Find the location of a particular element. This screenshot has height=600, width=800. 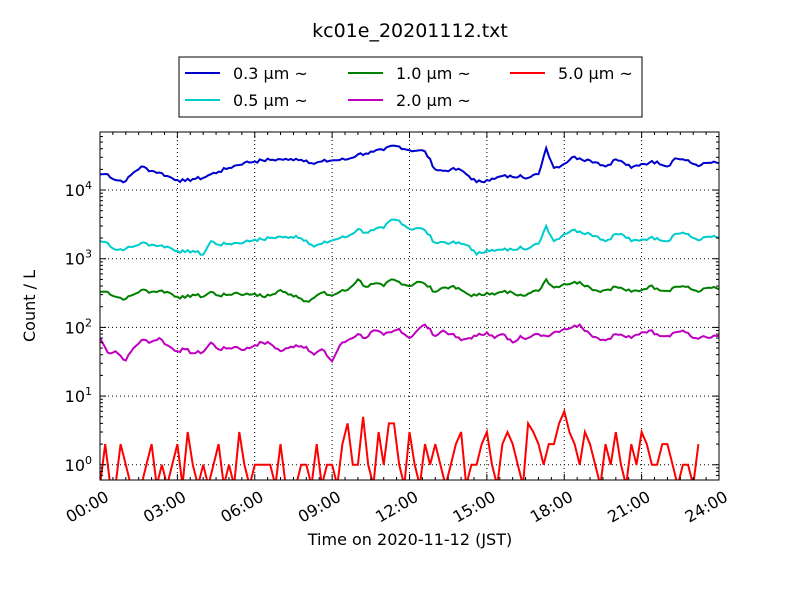

y-tick-label: 10¹ is located at coordinates (78, 395).